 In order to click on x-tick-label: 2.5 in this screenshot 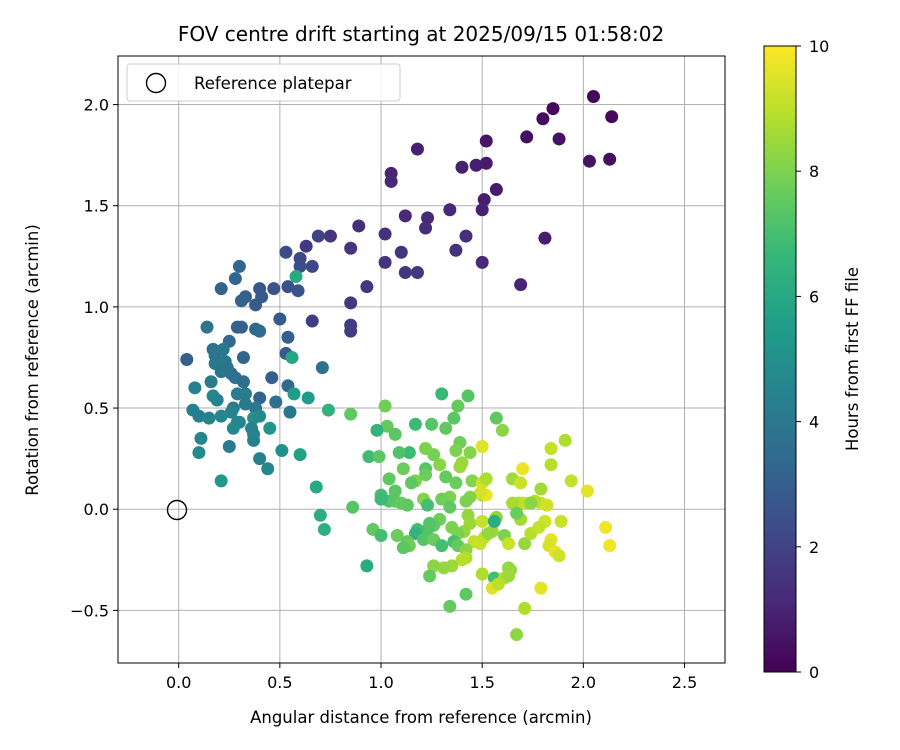, I will do `click(684, 682)`.